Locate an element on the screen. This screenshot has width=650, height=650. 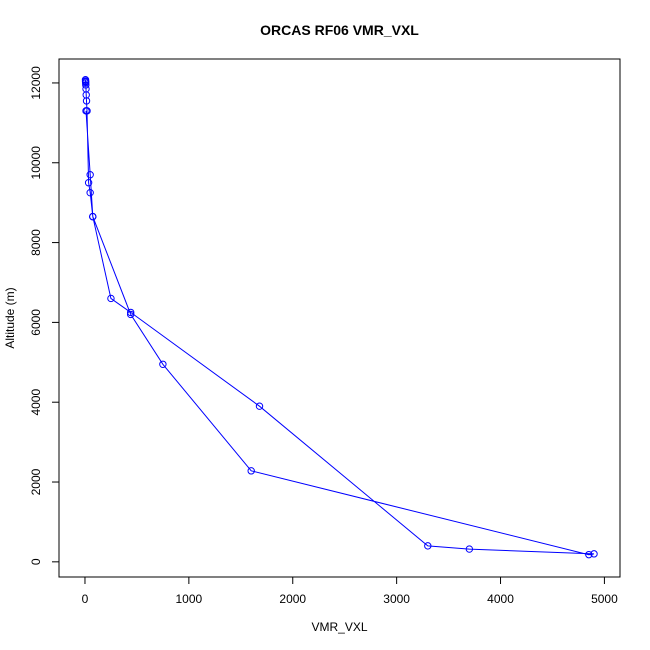
y-axis: 0 2000 4000 6000 8000 10000 12000 is located at coordinates (44, 315).